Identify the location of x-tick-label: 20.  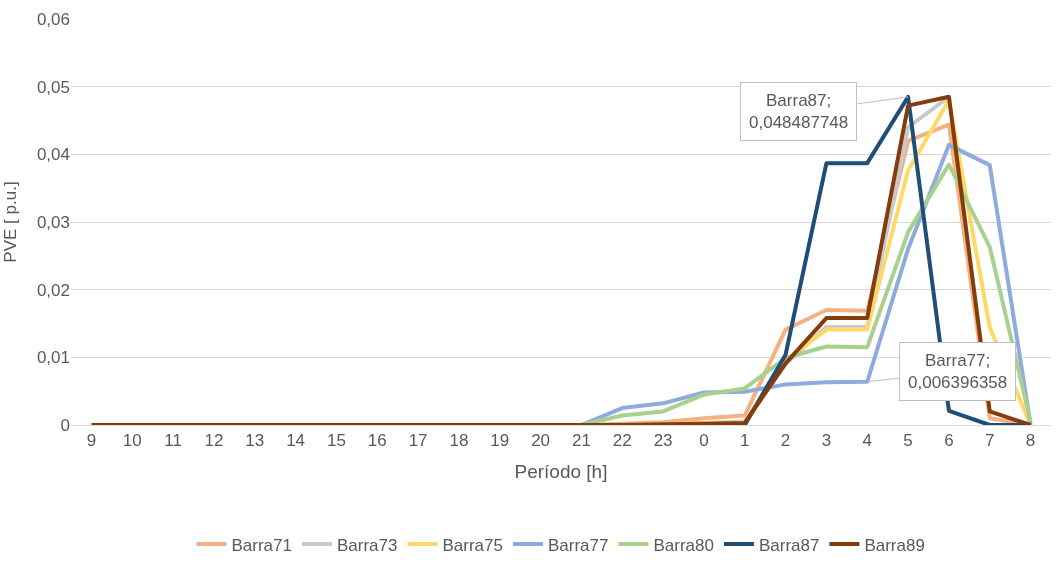
(541, 441).